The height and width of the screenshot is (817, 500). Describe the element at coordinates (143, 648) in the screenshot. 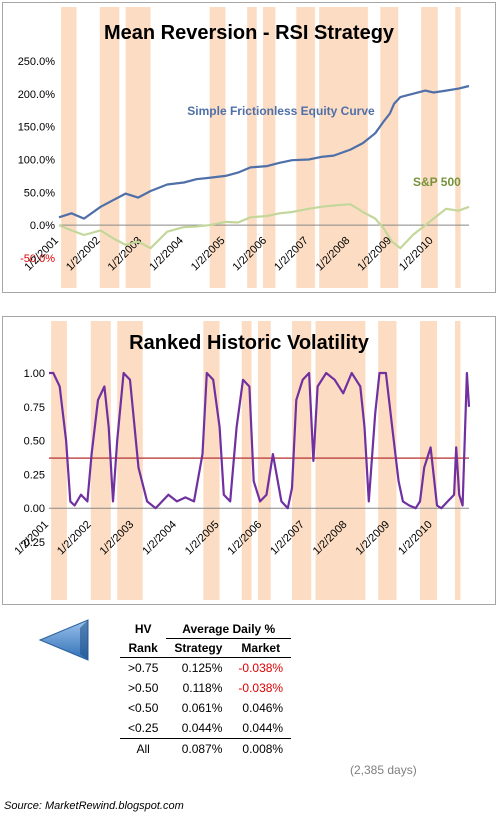

I see `col-rank-header: Rank` at that location.